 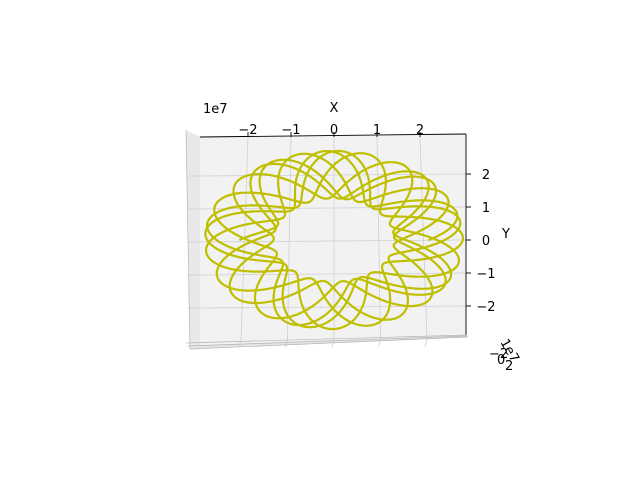 I want to click on y-tick-labels: 2 1 0 −1 −2, so click(x=485, y=241).